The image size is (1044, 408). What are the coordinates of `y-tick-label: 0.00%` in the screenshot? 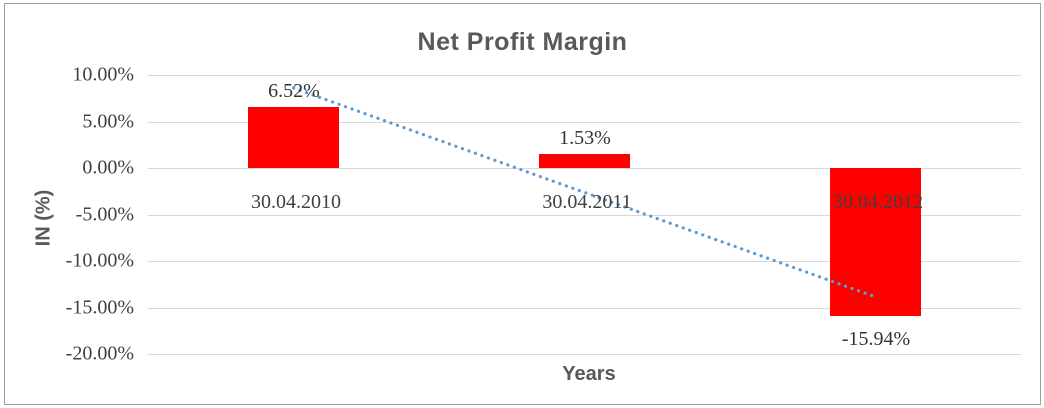 It's located at (108, 167).